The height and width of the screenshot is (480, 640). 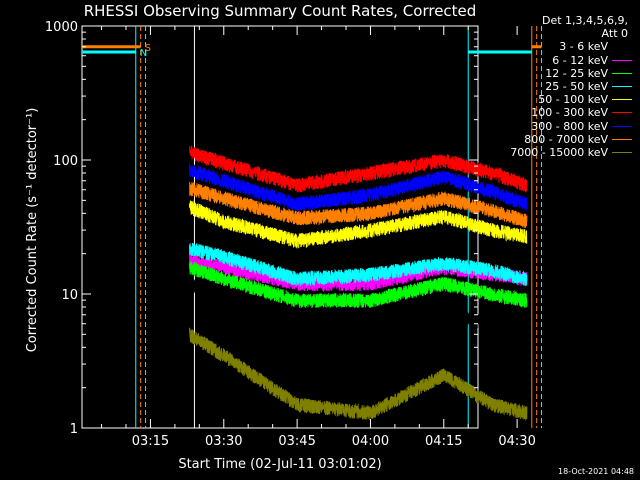 What do you see at coordinates (69, 295) in the screenshot?
I see `y-tick-label: 10` at bounding box center [69, 295].